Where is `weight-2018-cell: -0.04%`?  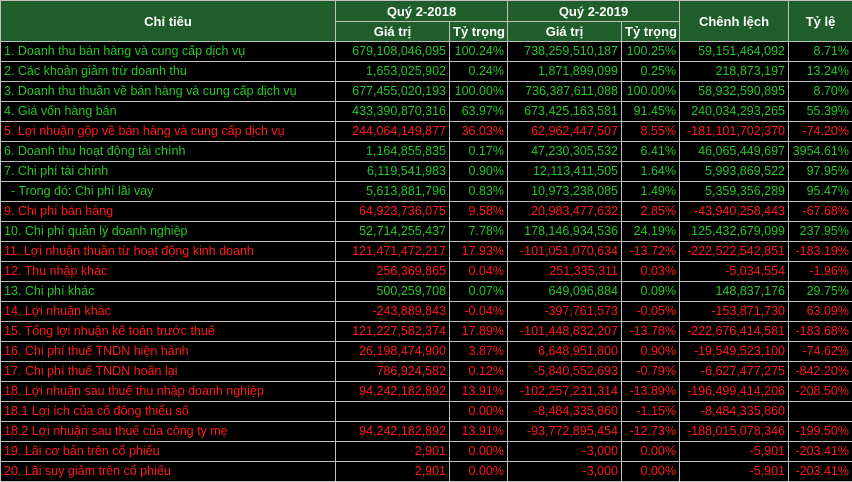
weight-2018-cell: -0.04% is located at coordinates (479, 312).